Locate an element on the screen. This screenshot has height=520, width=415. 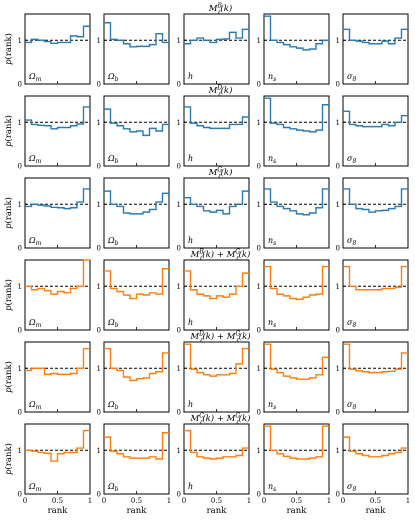
row-title: MD ℓ(k) is located at coordinates (220, 92).